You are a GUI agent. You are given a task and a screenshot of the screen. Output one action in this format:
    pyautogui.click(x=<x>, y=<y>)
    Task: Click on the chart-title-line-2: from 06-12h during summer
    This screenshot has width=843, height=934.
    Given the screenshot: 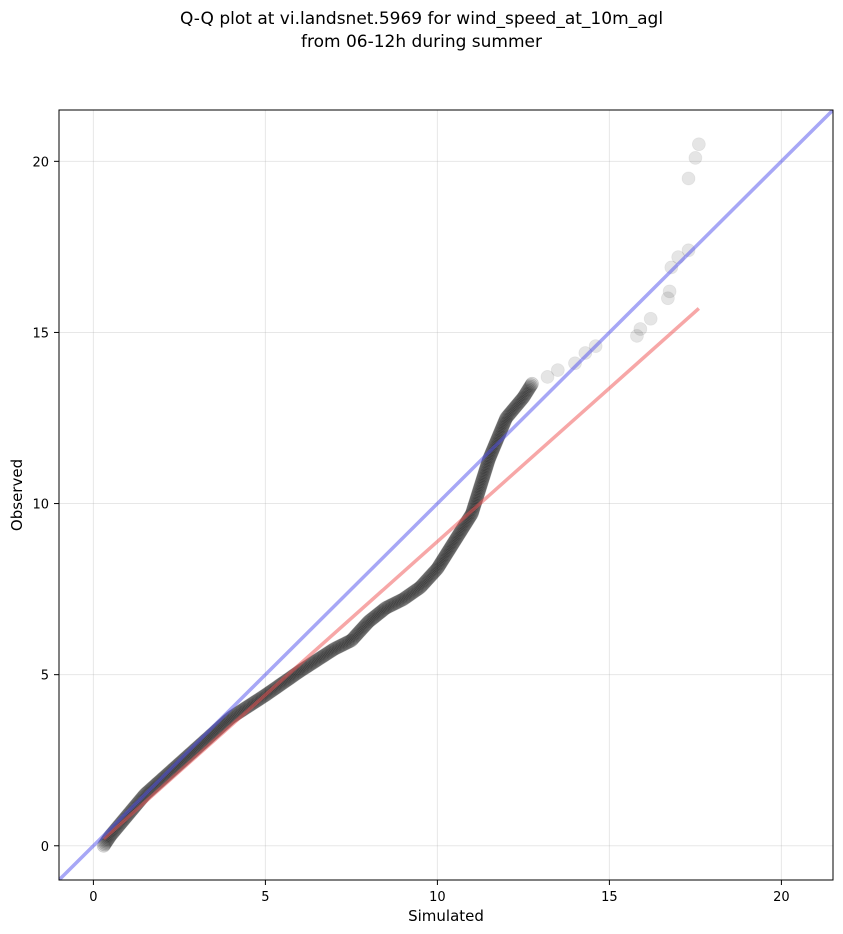 What is the action you would take?
    pyautogui.click(x=421, y=42)
    